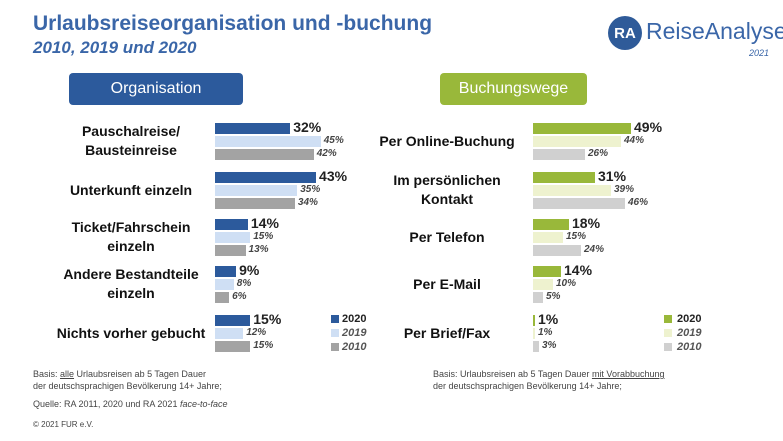  I want to click on buchungswege-value-label-2020: 14%, so click(578, 270).